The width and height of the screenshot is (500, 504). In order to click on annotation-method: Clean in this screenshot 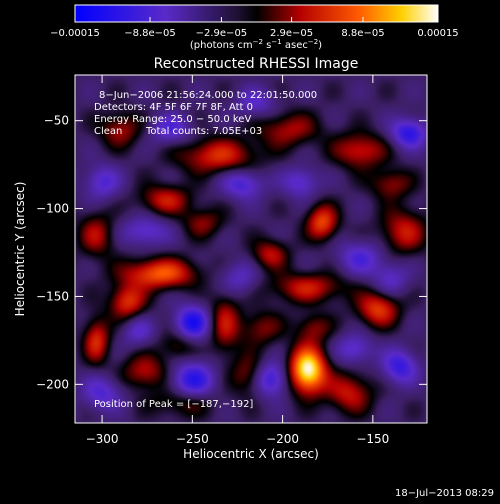, I will do `click(108, 131)`.